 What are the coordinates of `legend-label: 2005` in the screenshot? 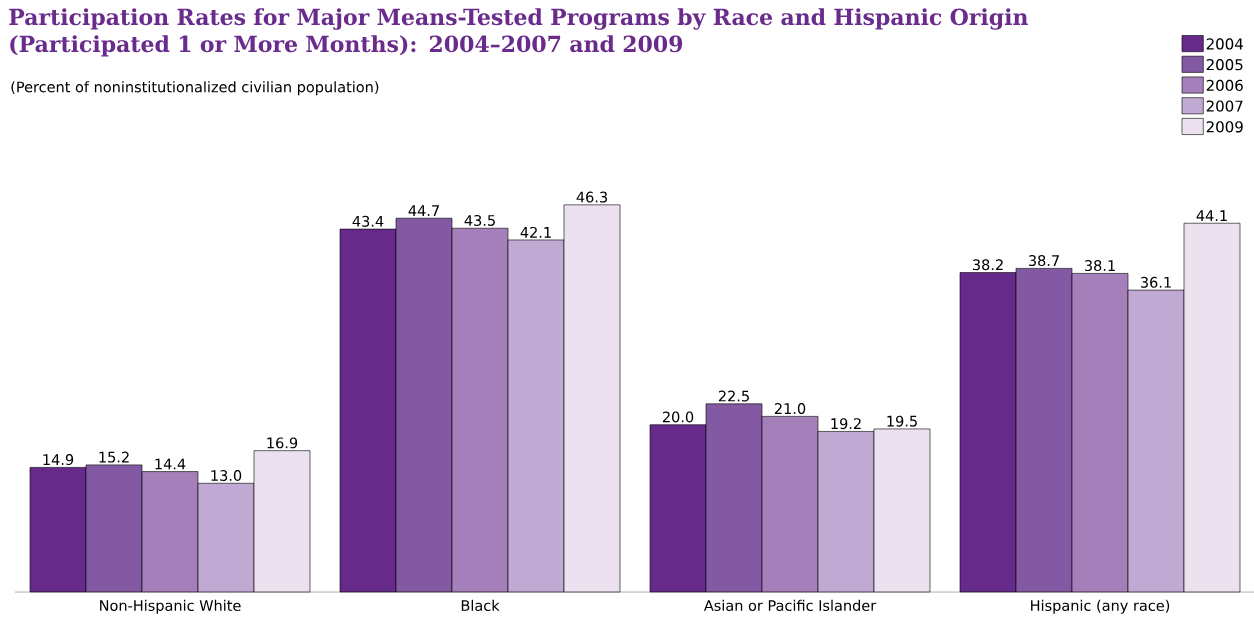 It's located at (1224, 64).